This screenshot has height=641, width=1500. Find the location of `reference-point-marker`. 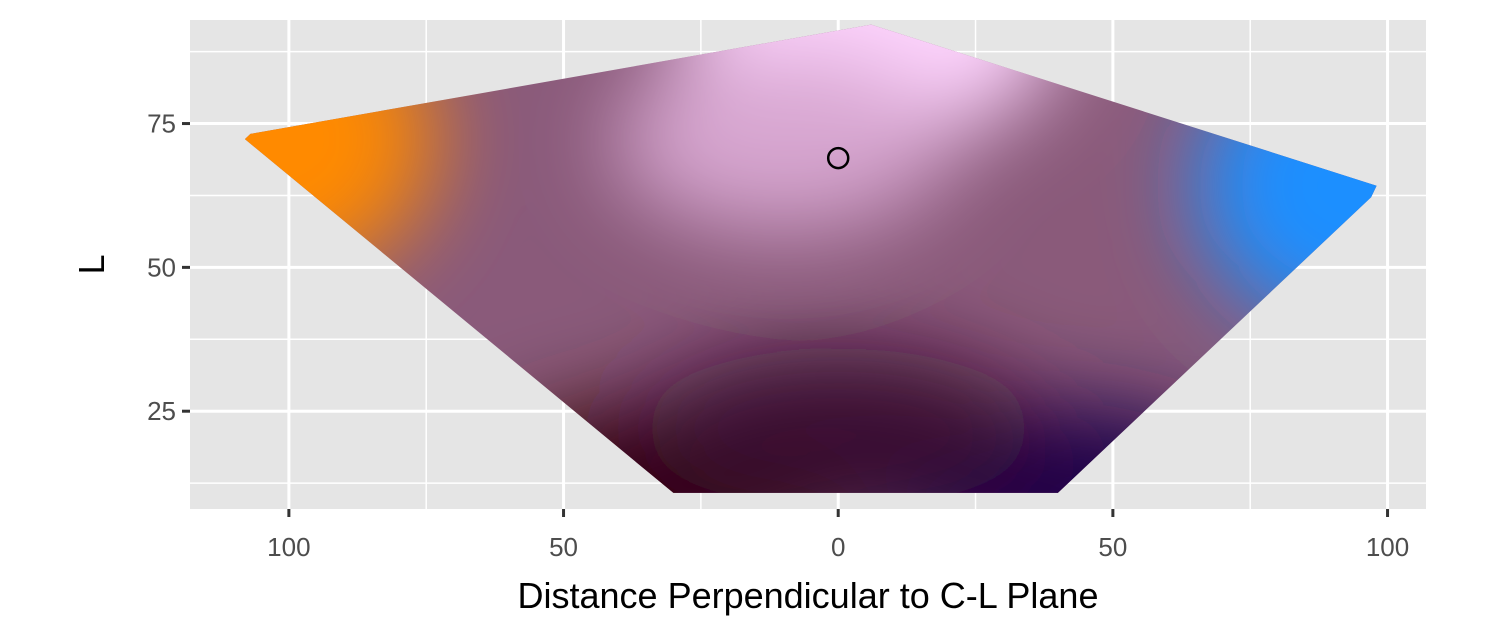

reference-point-marker is located at coordinates (838, 158).